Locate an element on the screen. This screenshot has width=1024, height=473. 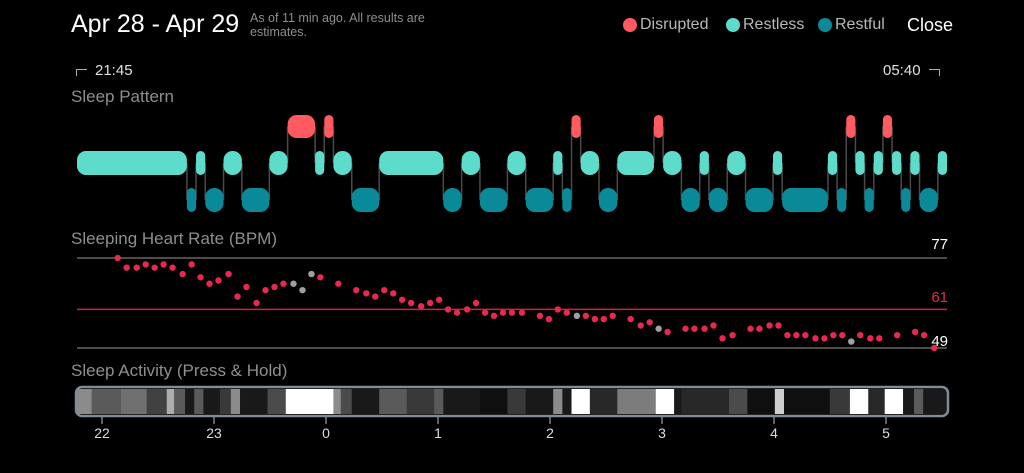
restful-dot-icon is located at coordinates (825, 25).